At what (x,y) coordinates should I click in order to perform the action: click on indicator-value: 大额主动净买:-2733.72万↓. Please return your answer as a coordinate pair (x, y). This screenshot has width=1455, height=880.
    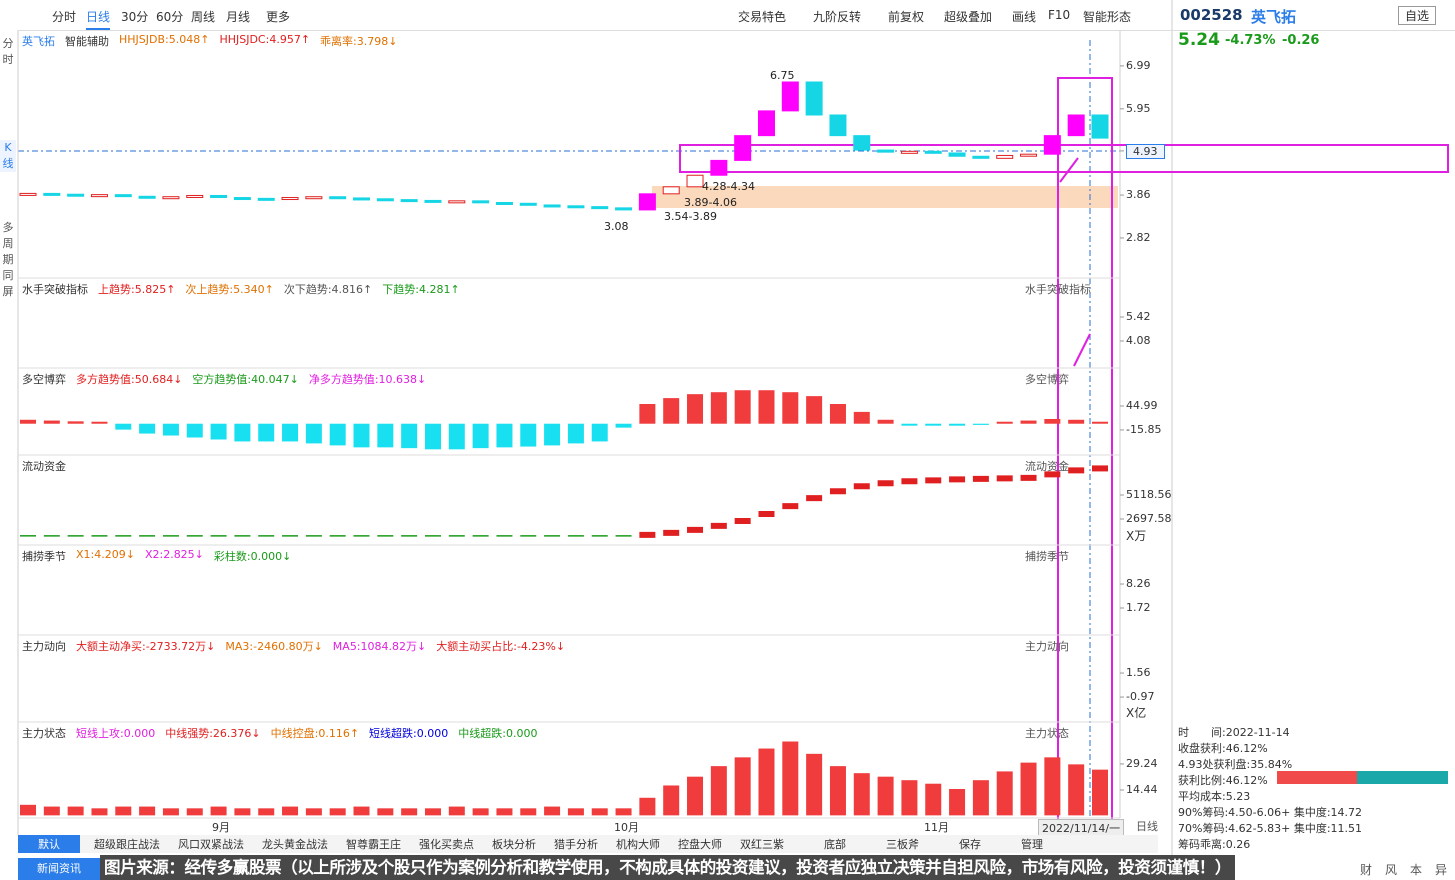
    Looking at the image, I should click on (146, 646).